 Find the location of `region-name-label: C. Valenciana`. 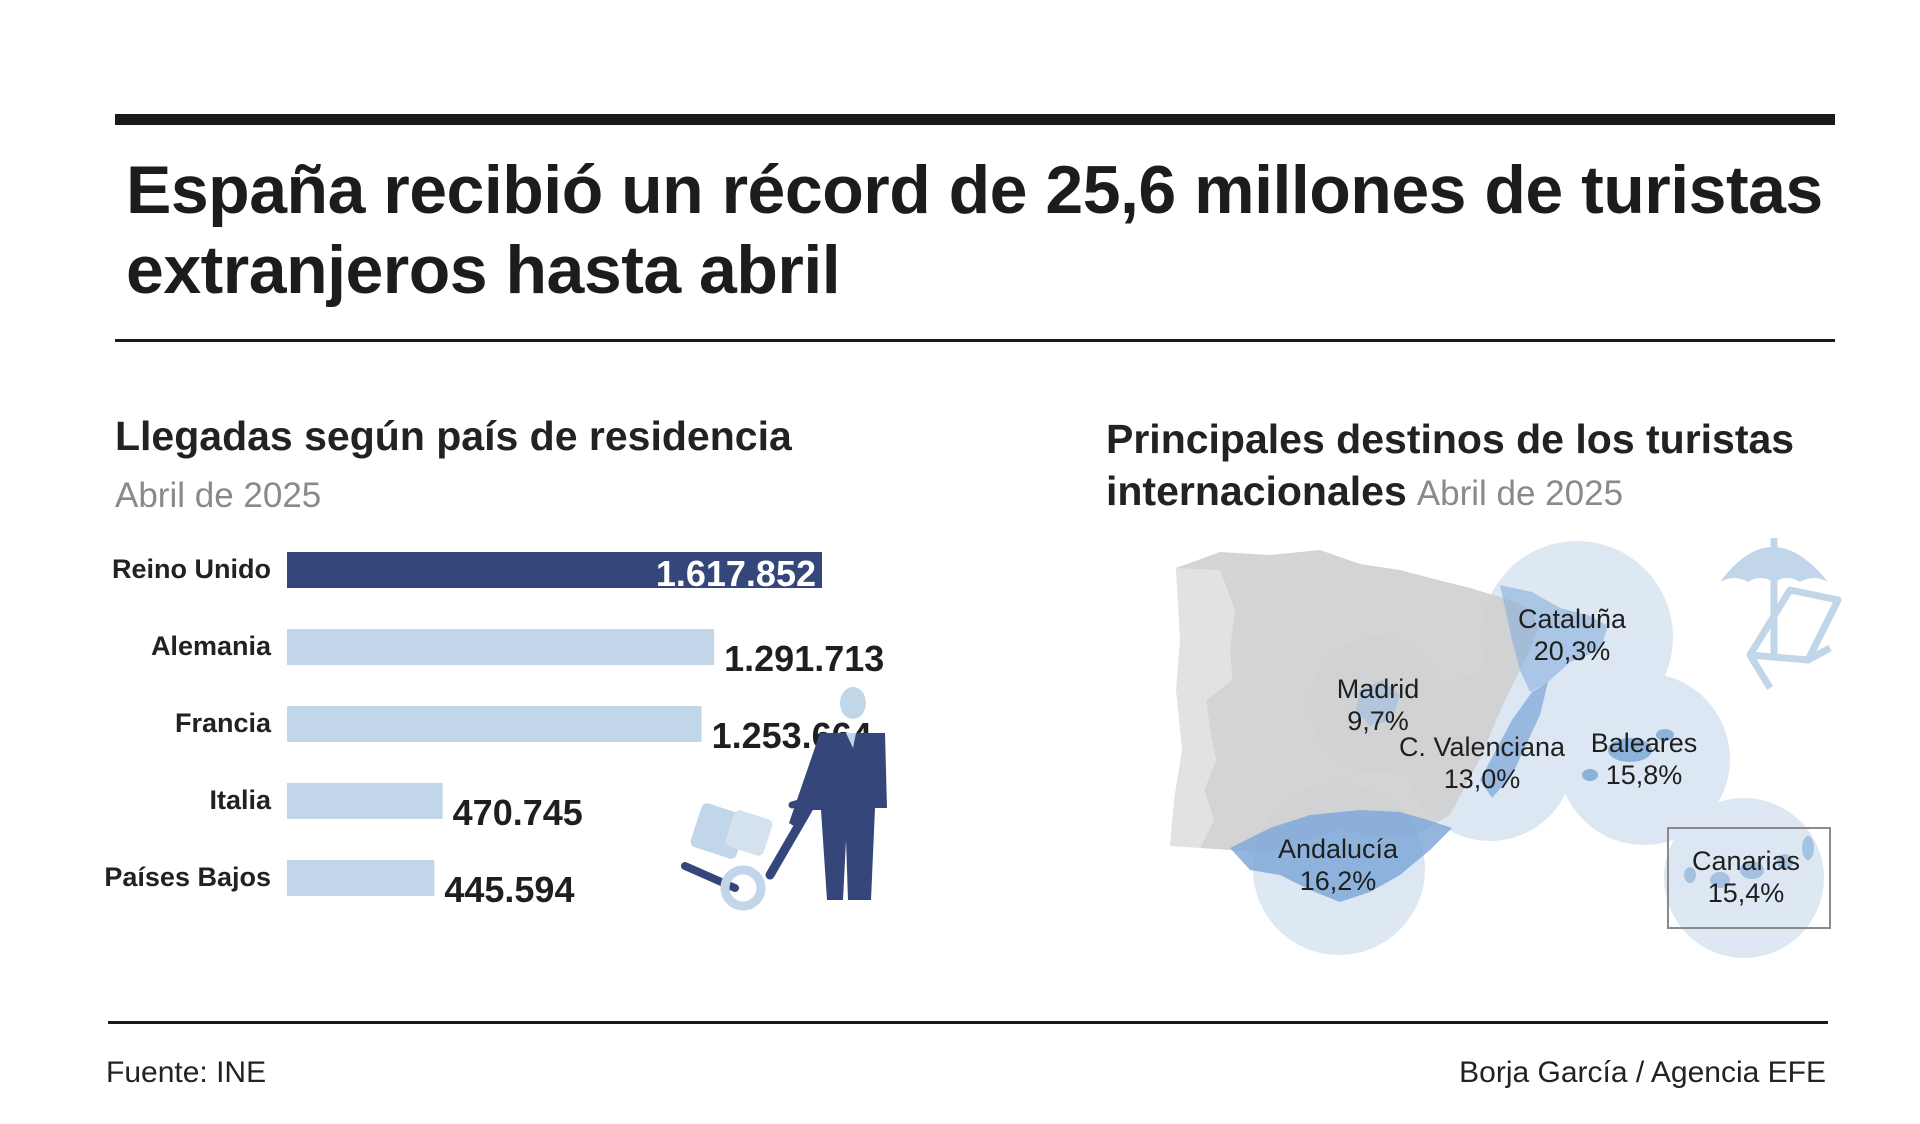

region-name-label: C. Valenciana is located at coordinates (1482, 747).